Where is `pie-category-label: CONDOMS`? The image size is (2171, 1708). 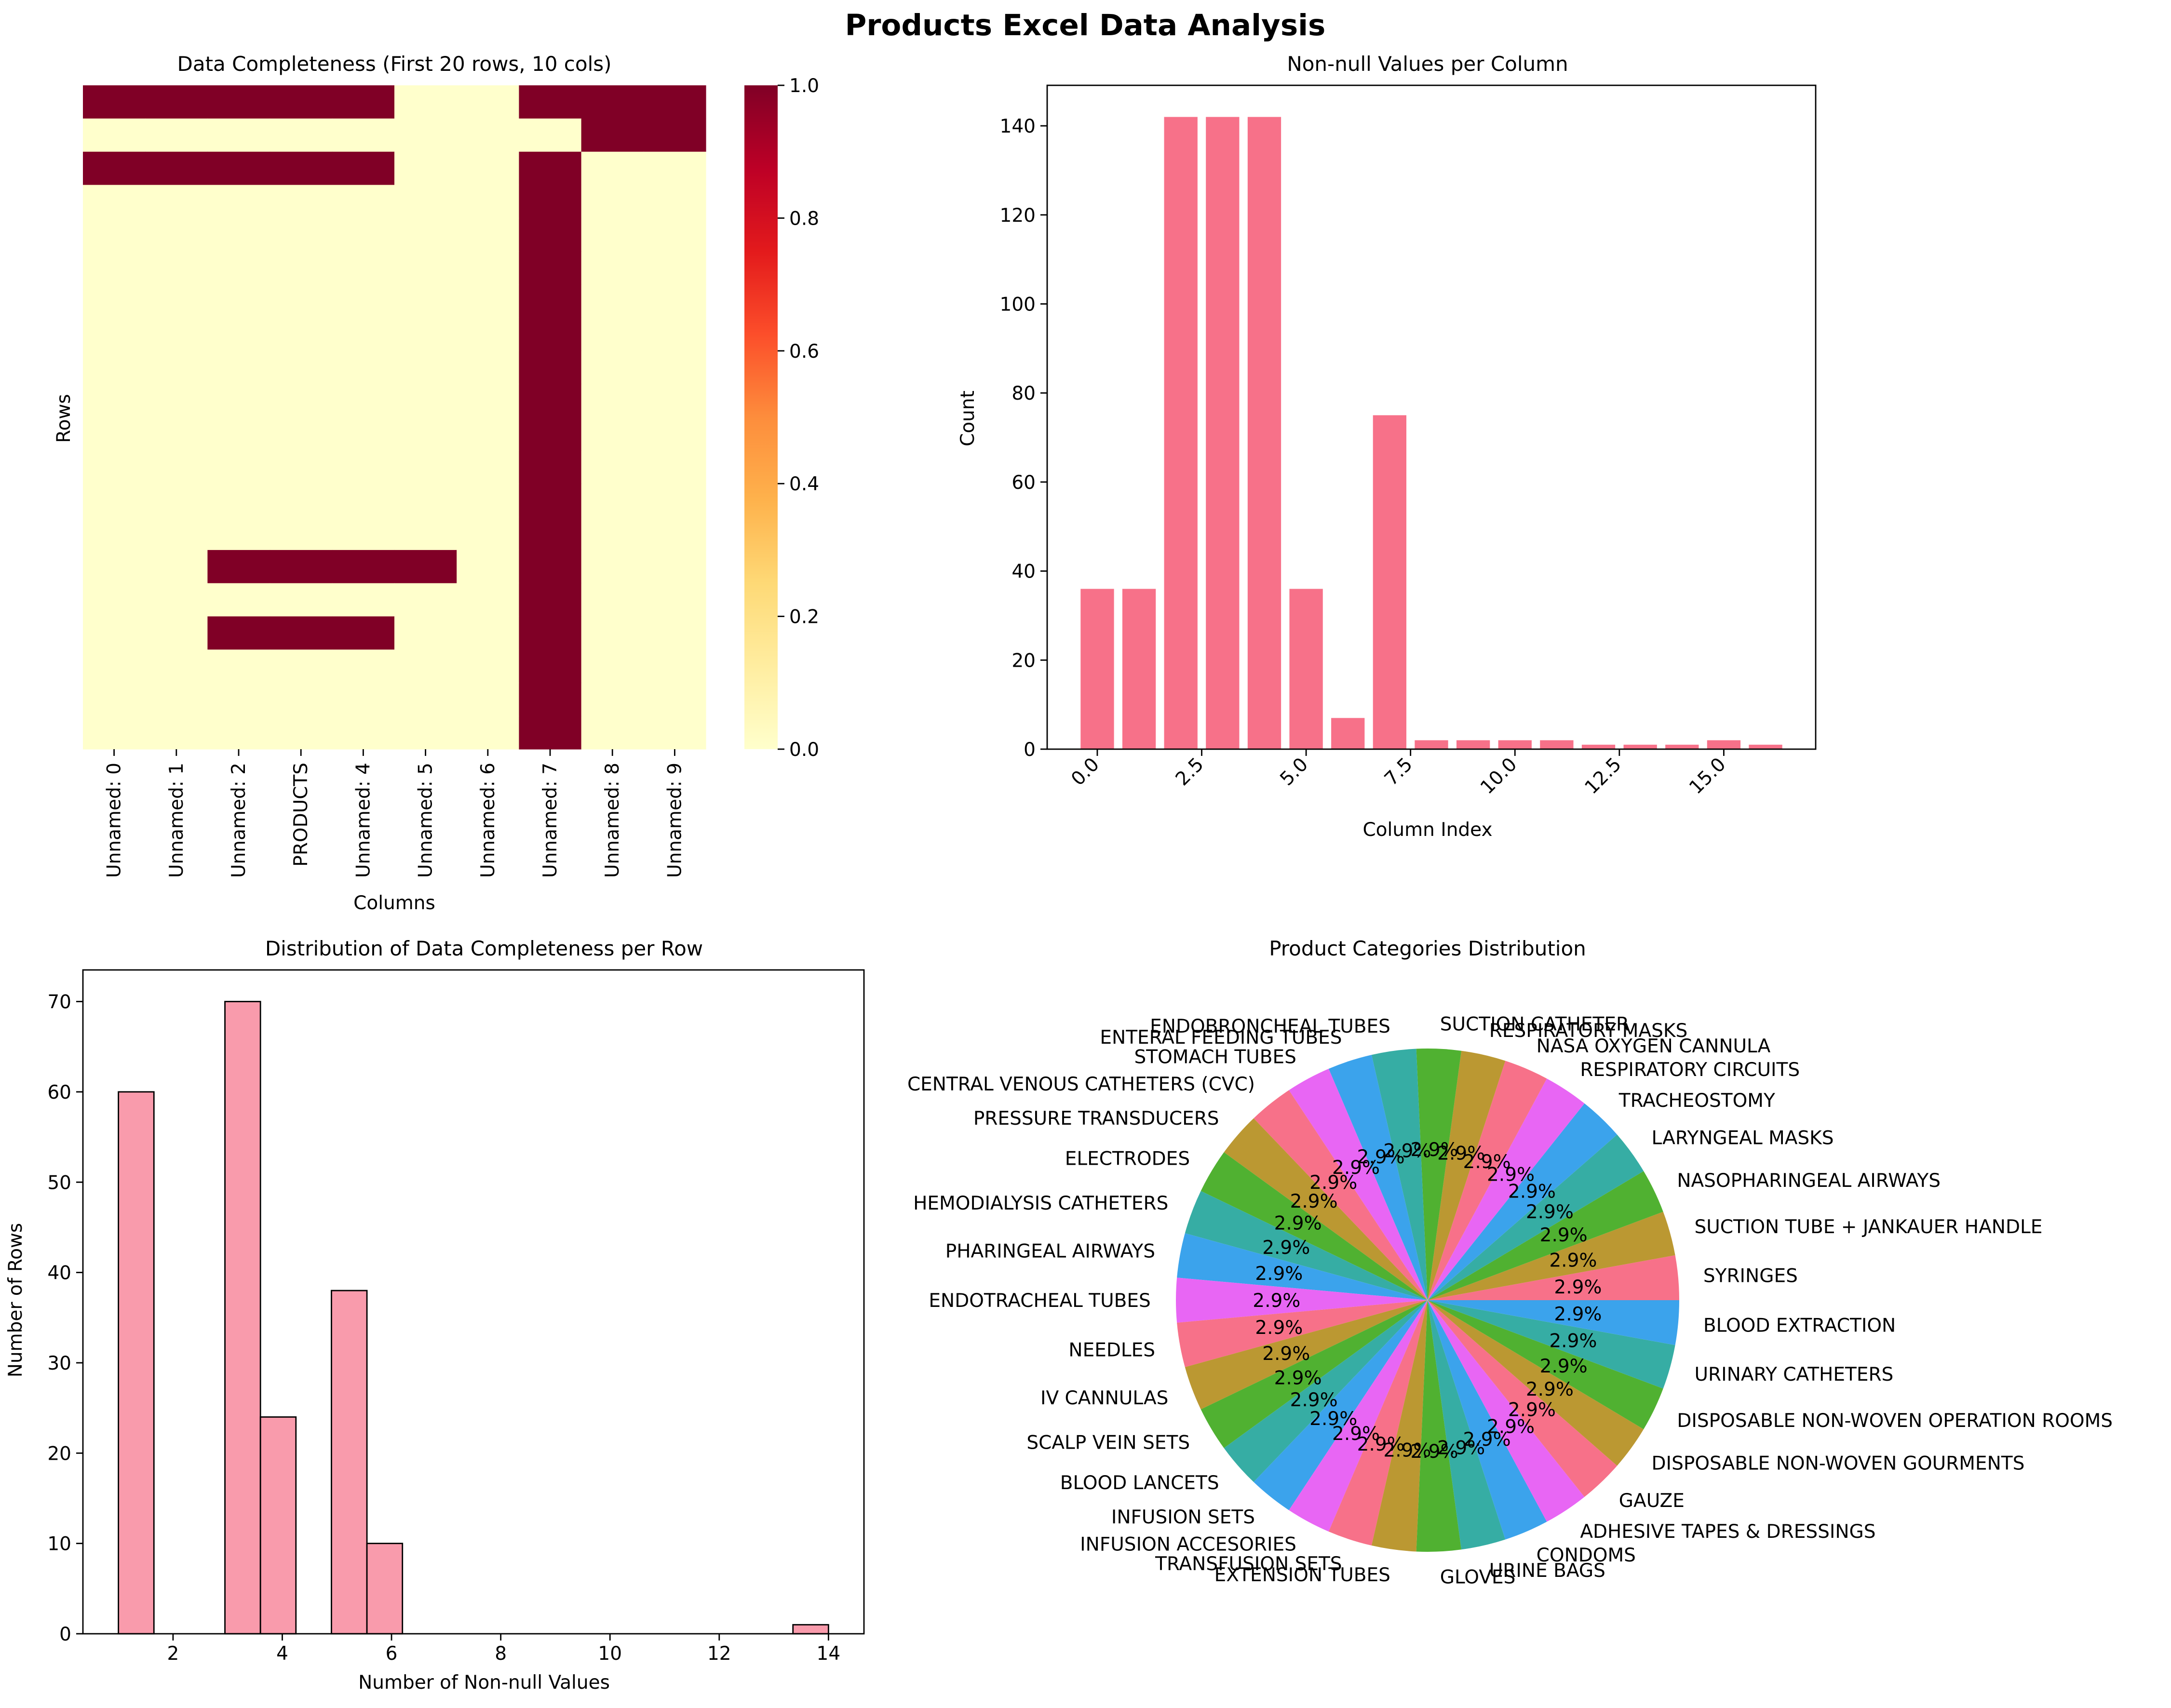 pie-category-label: CONDOMS is located at coordinates (1586, 1555).